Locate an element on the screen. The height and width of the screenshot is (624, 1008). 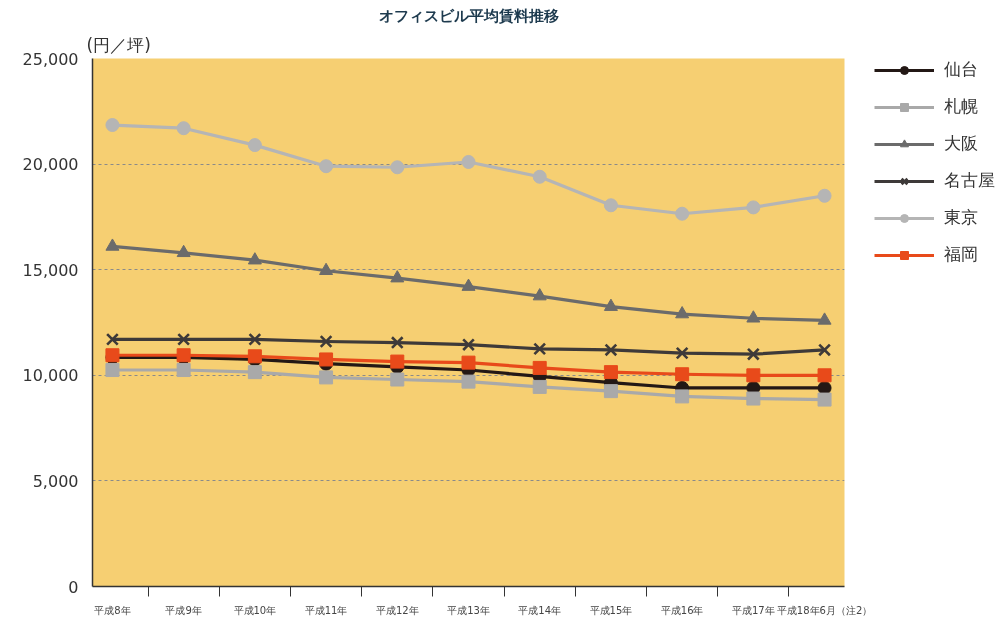
chart-title: オフィスビル平均賃料推移 is located at coordinates (468, 15).